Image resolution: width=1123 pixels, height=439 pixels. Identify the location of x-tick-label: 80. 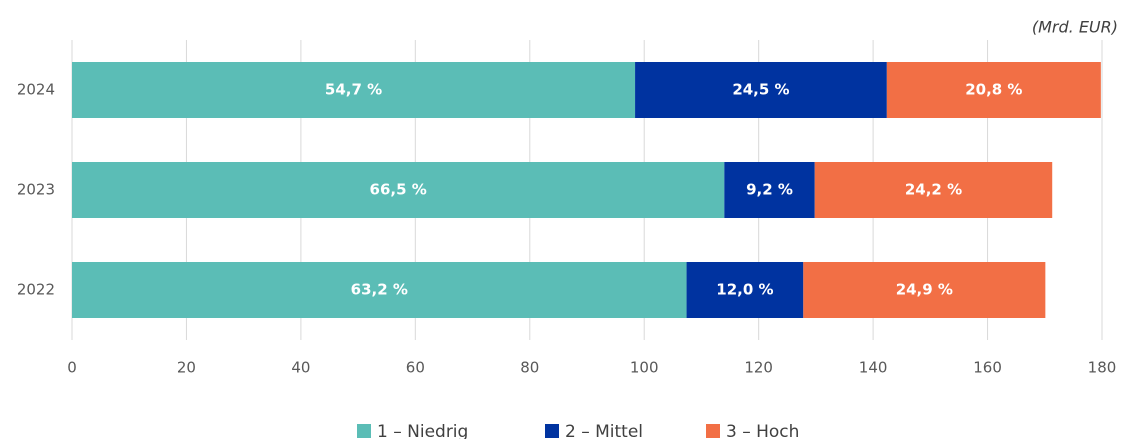
(529, 368).